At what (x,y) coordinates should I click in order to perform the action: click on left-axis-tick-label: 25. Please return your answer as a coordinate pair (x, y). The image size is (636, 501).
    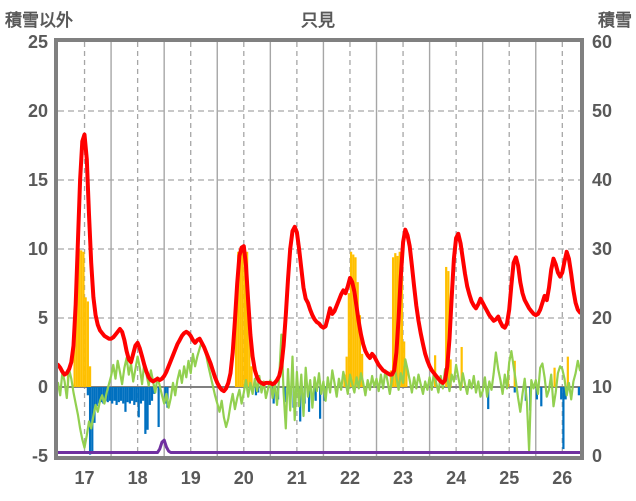
    Looking at the image, I should click on (38, 42).